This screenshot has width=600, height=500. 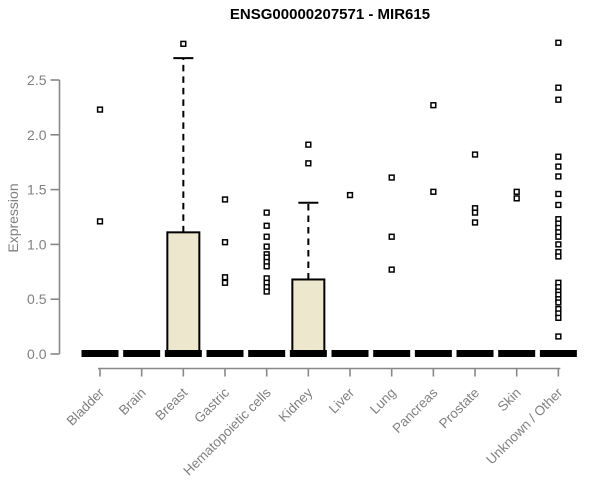 I want to click on x-tick-label: Skin, so click(x=509, y=399).